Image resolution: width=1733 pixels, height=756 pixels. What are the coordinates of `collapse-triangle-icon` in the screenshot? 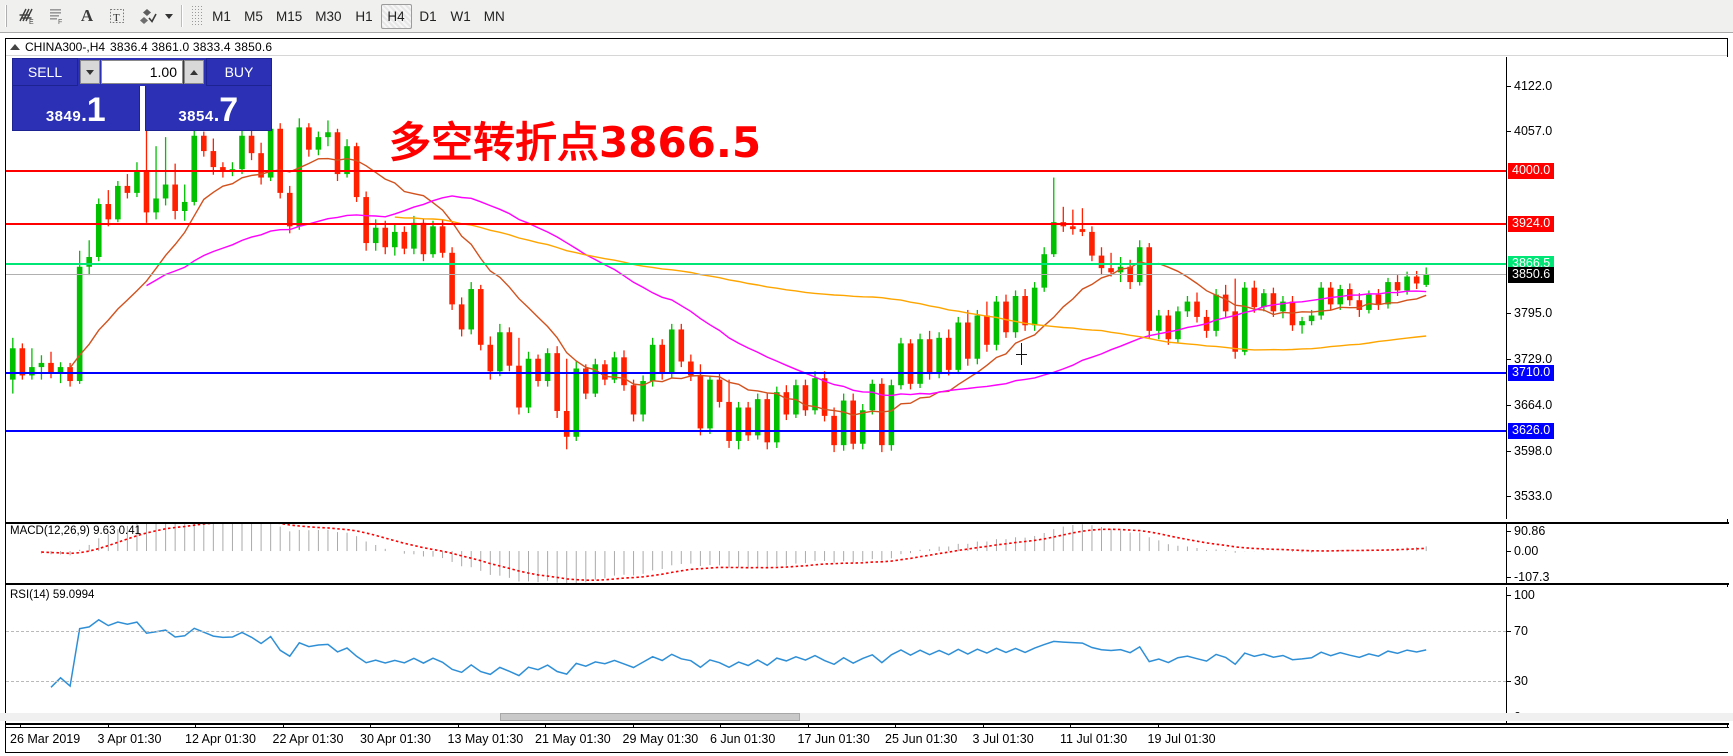 It's located at (15, 47).